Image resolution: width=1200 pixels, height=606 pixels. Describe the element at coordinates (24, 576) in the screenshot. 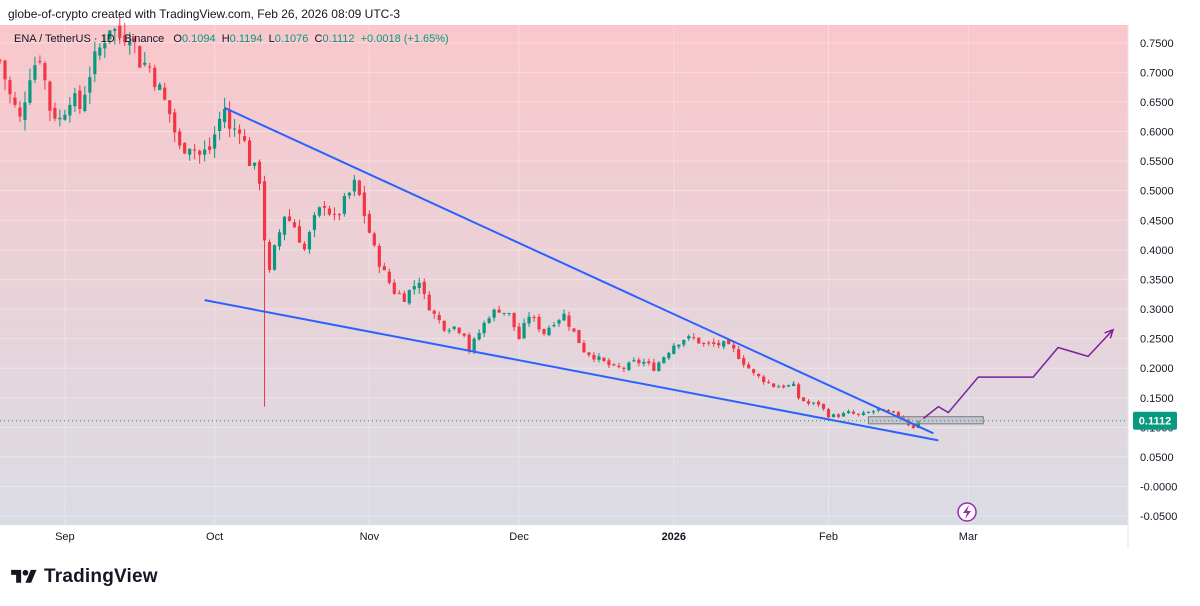

I see `tradingview-logo-icon` at that location.